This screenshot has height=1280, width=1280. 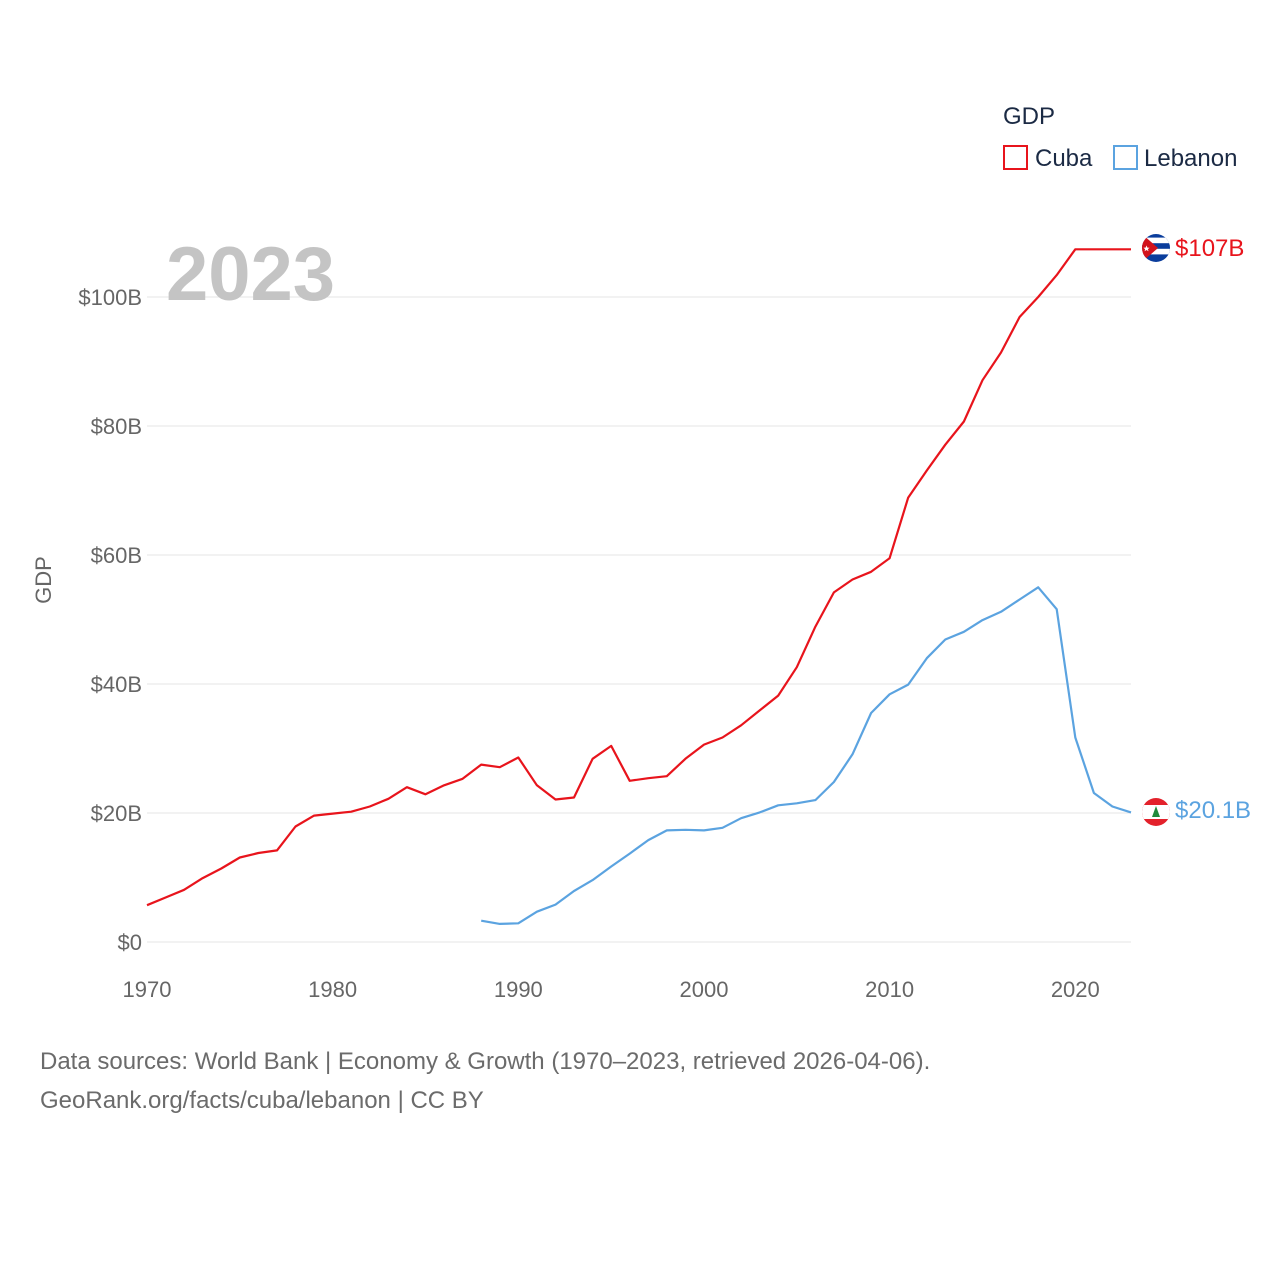 I want to click on footer-attribution: GeoRank.org/facts/cuba/lebanon | CC BY, so click(x=262, y=1100).